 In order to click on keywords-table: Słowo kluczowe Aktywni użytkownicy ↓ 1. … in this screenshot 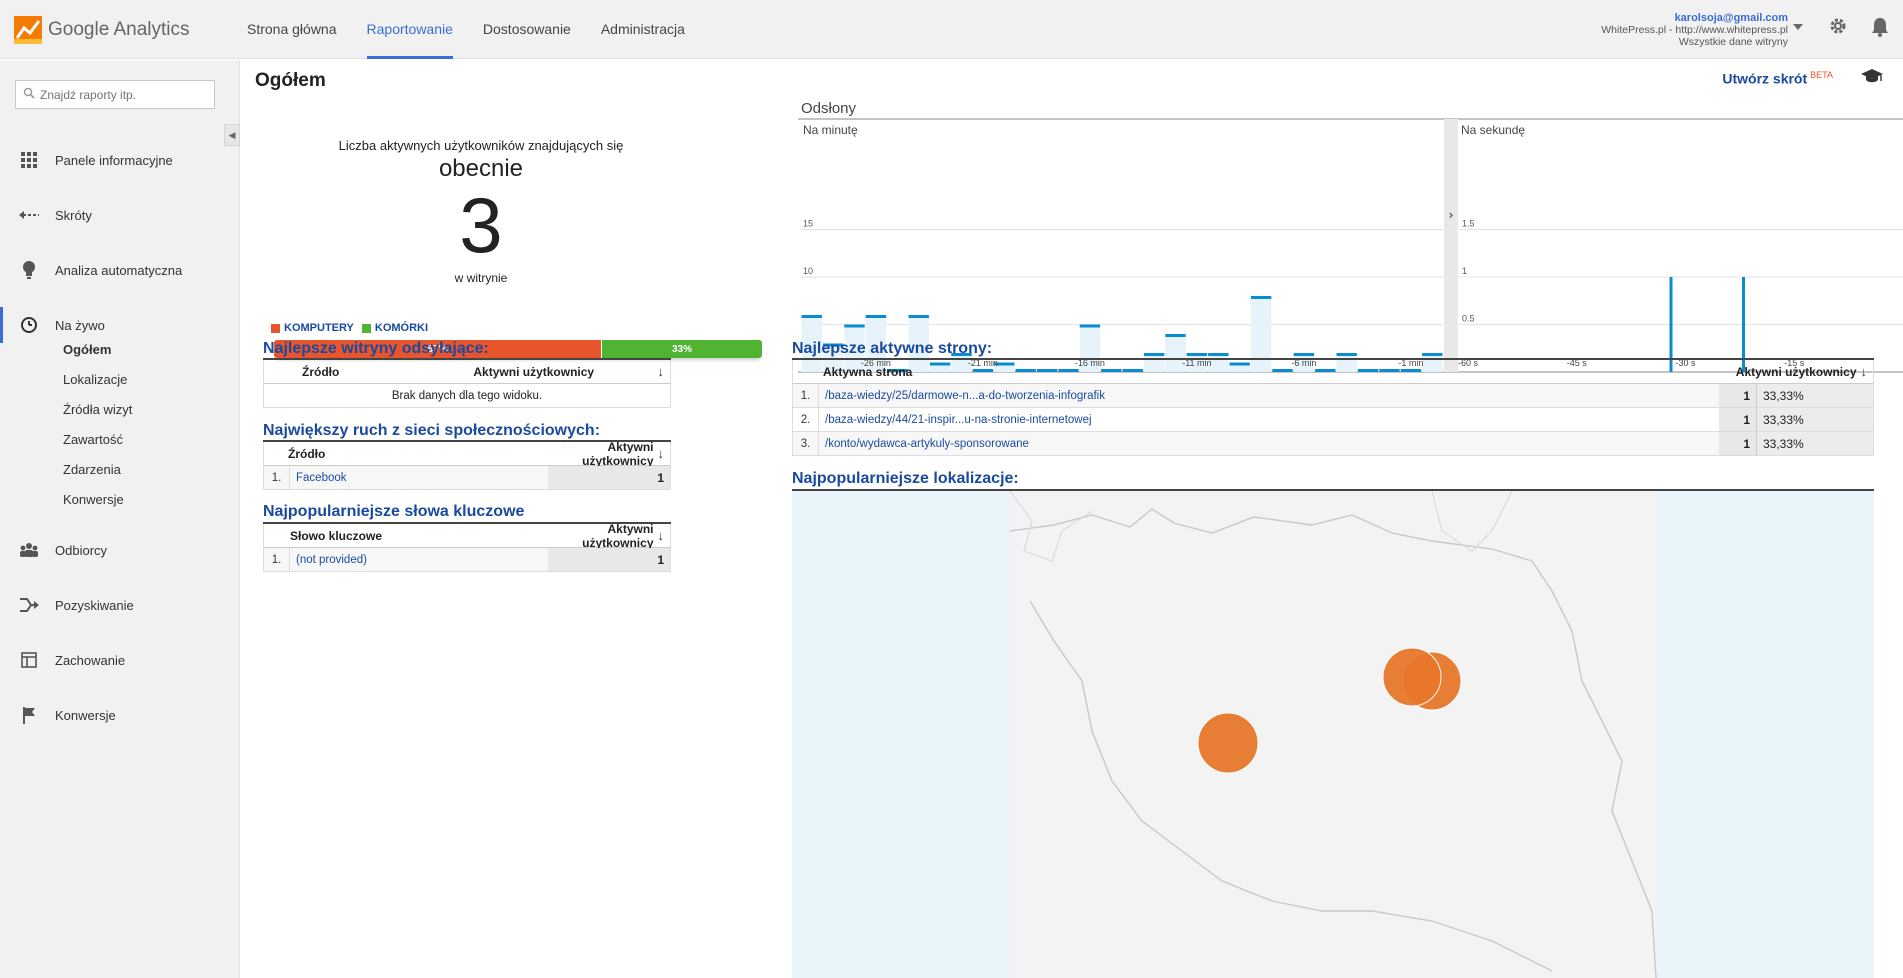, I will do `click(467, 547)`.